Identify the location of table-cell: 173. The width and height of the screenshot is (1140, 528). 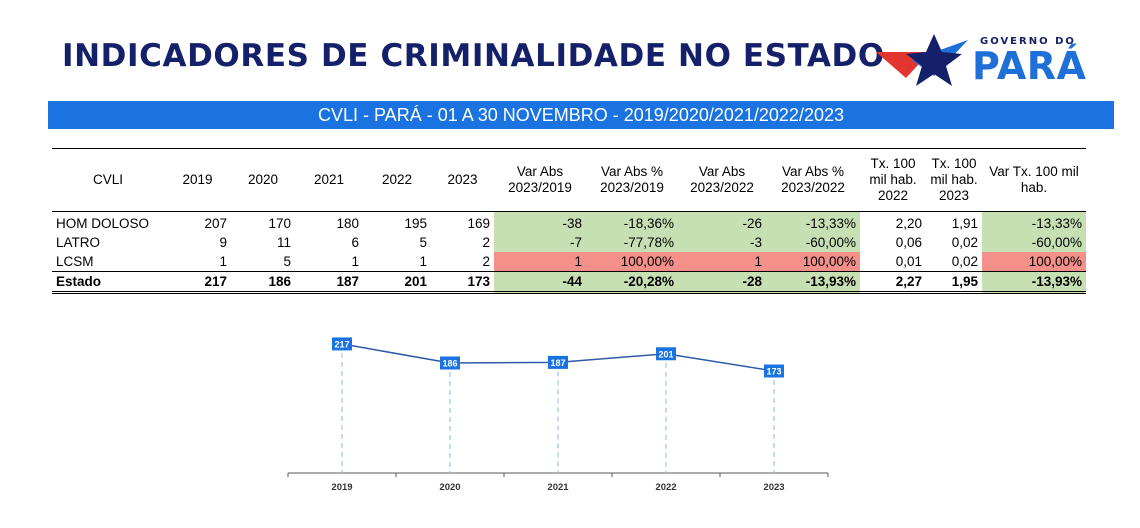
(462, 282).